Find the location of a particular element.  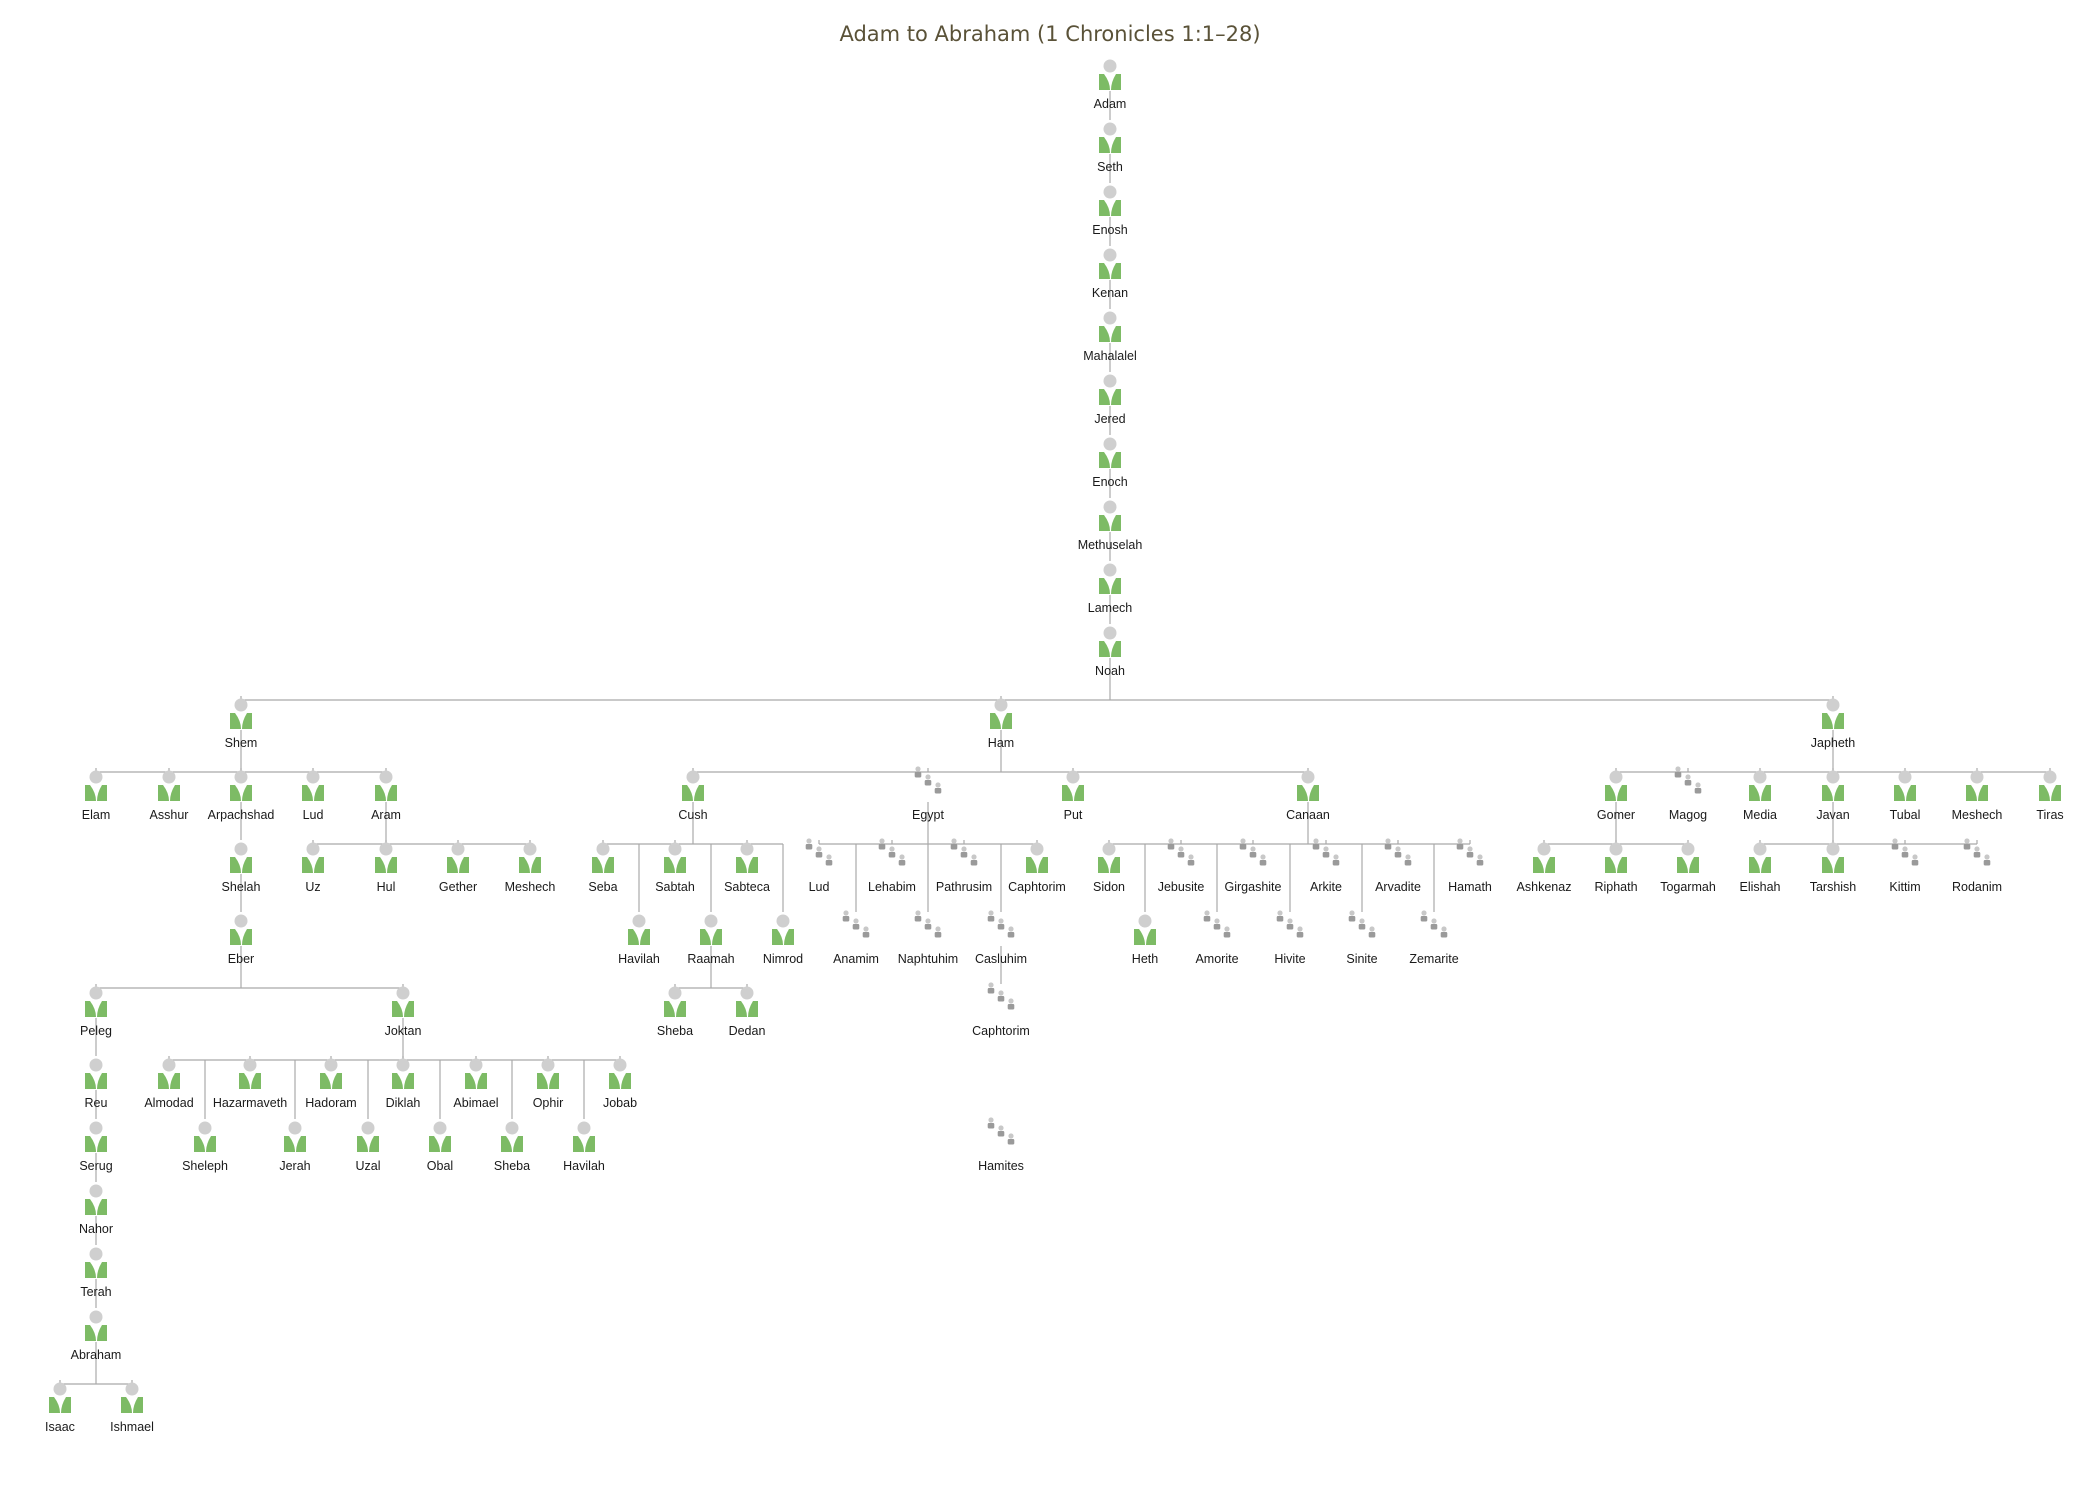

node-nimrod: Nimrod is located at coordinates (783, 940).